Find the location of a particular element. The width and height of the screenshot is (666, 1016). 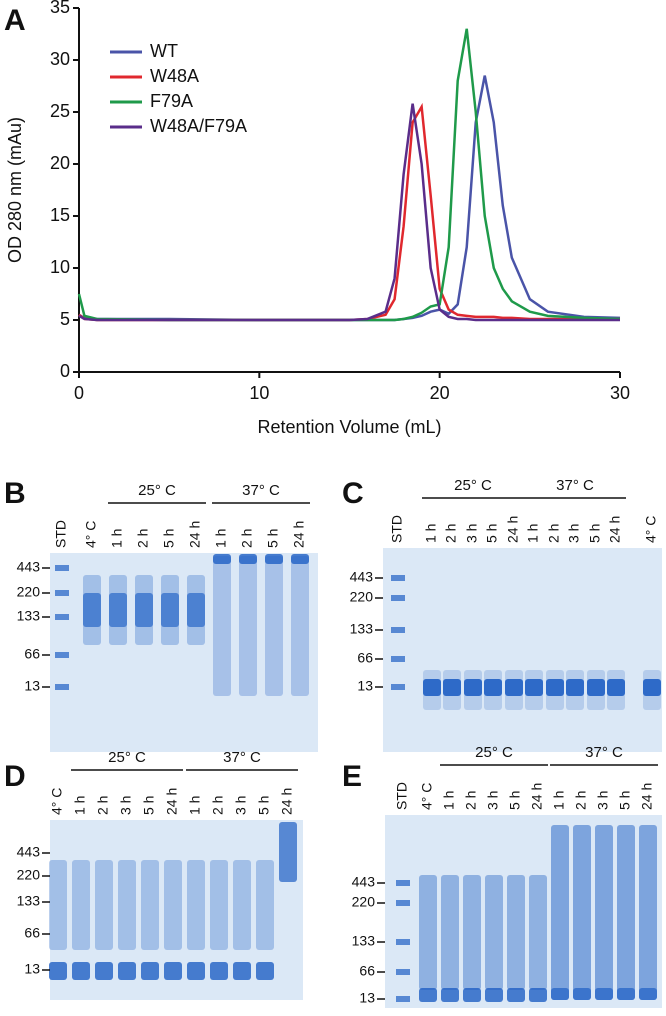

x-tick-label: 10 is located at coordinates (259, 393).